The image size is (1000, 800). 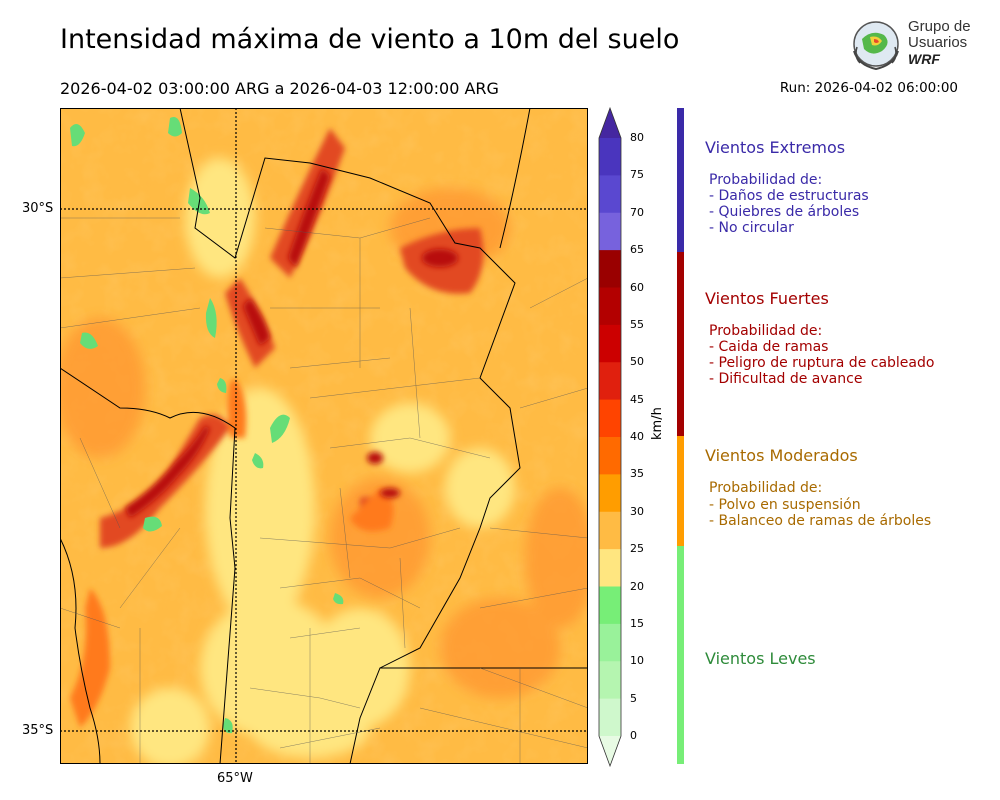 What do you see at coordinates (876, 46) in the screenshot?
I see `globe-logo-icon` at bounding box center [876, 46].